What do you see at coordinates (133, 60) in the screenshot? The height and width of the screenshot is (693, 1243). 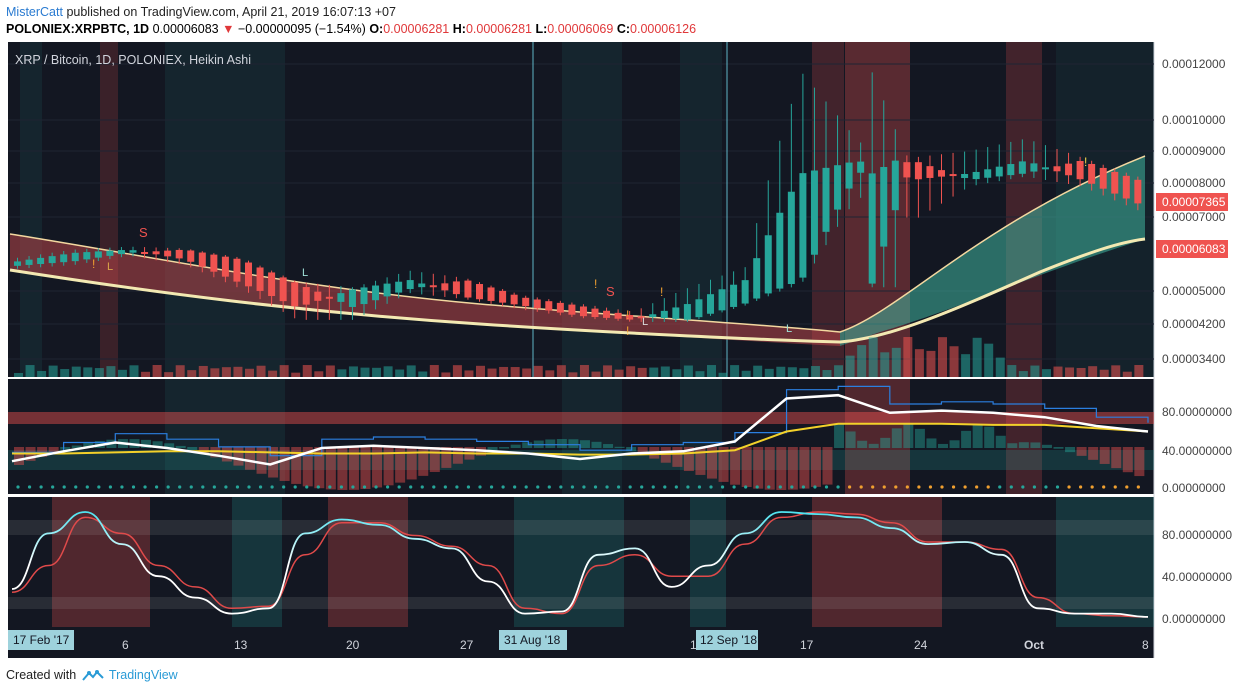 I see `chart-legend: XRP / Bitcoin, 1D, POLONIEX, Heikin Ashi` at bounding box center [133, 60].